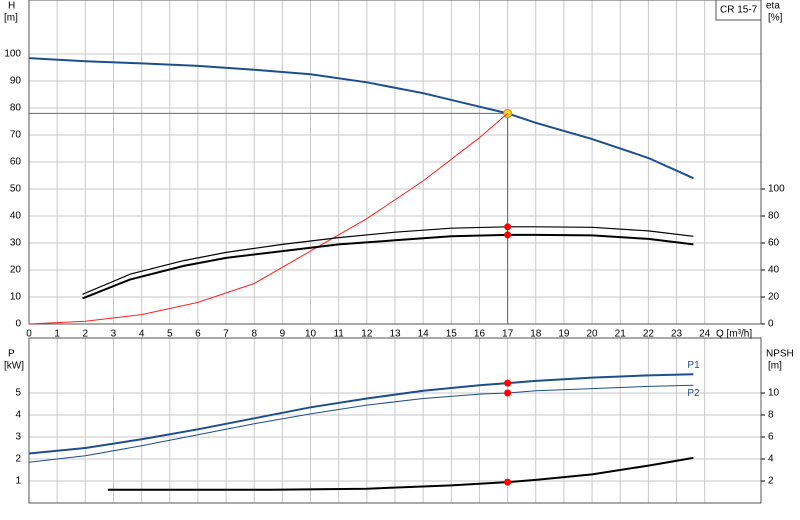  I want to click on y-tick-label: 60, so click(16, 162).